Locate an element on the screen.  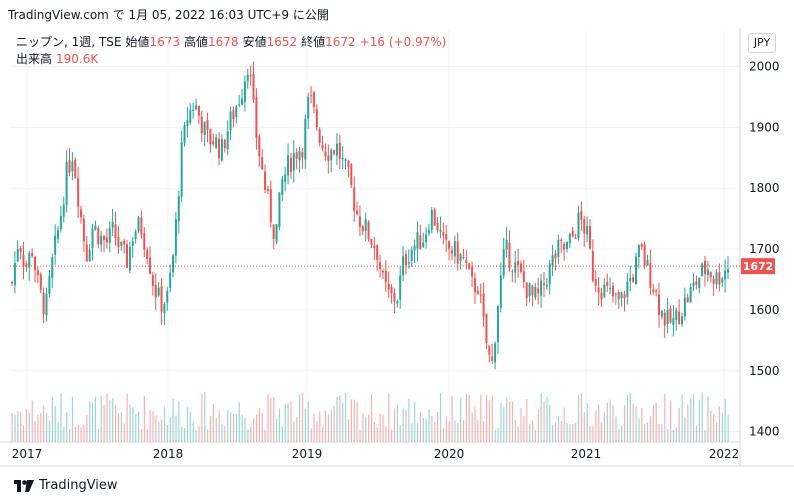
currency-button: JPY is located at coordinates (762, 43).